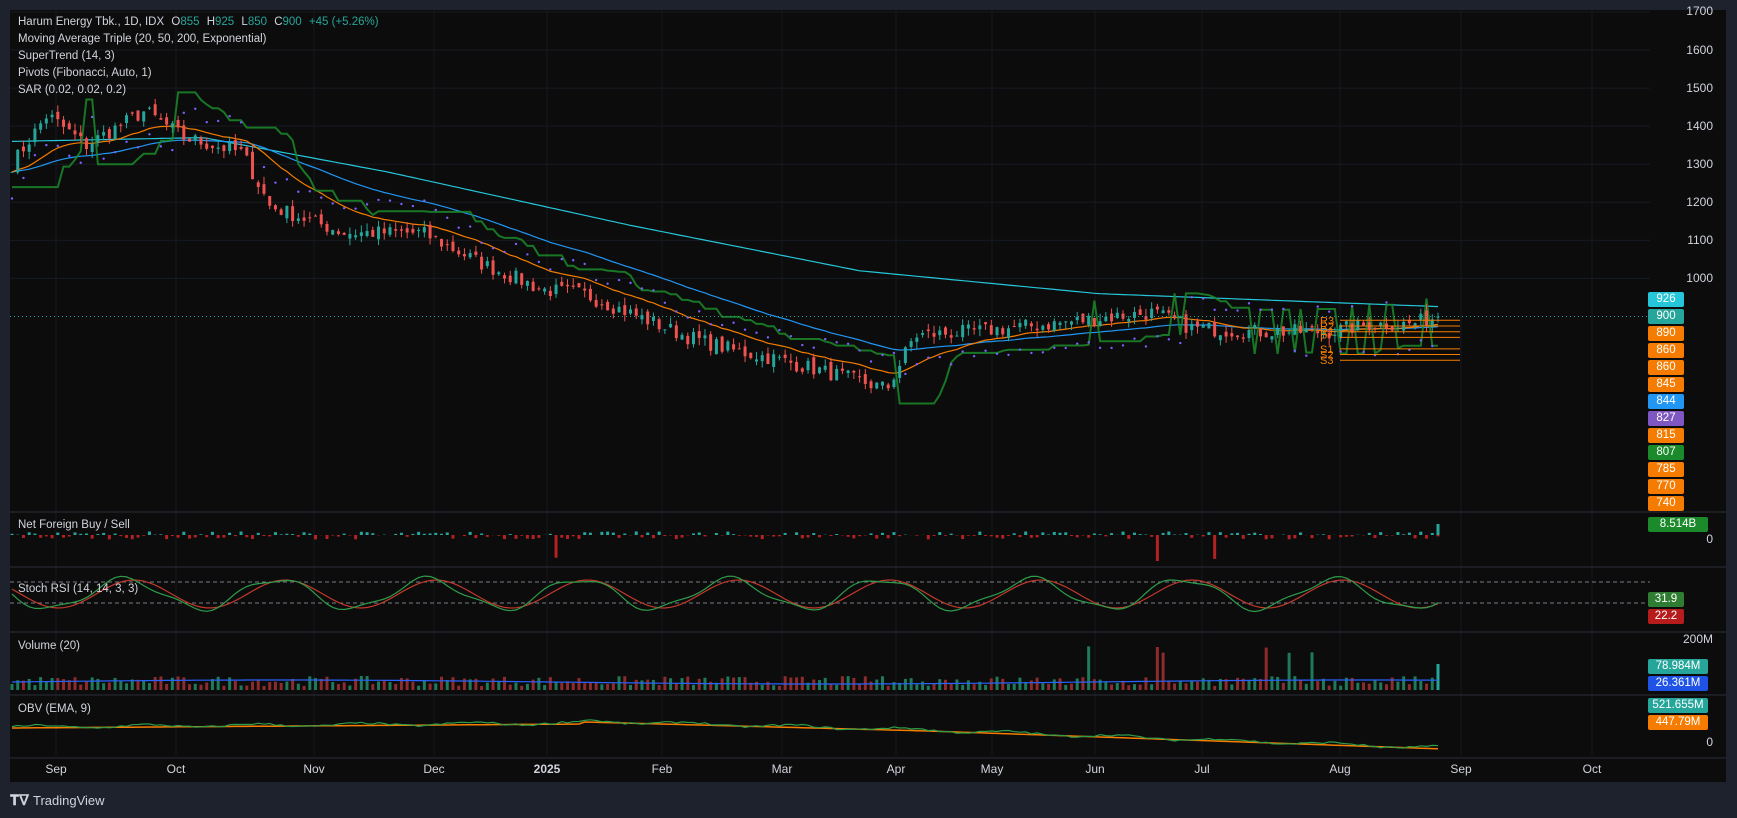 The width and height of the screenshot is (1737, 818). What do you see at coordinates (72, 90) in the screenshot?
I see `legend-sar: SAR (0.02, 0.02, 0.2)` at bounding box center [72, 90].